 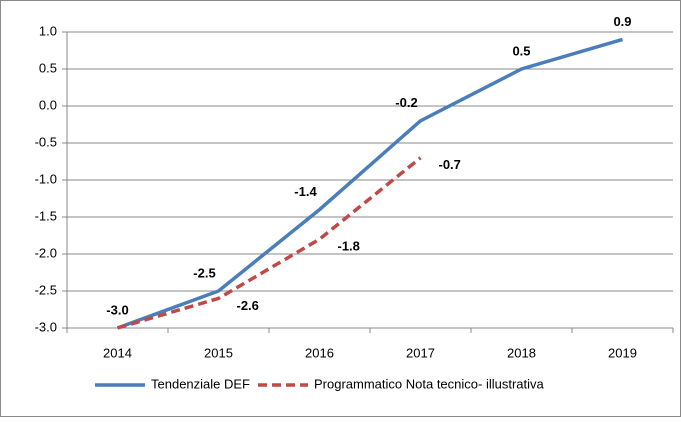 I want to click on y-tick-label: -1.0, so click(x=46, y=178).